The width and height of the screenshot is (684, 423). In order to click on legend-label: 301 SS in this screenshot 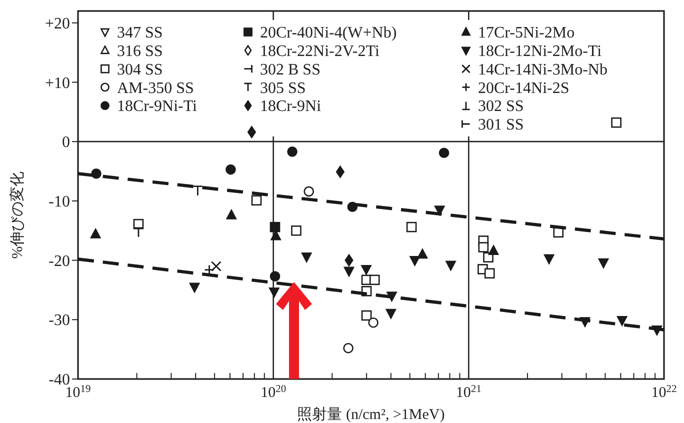, I will do `click(501, 125)`.